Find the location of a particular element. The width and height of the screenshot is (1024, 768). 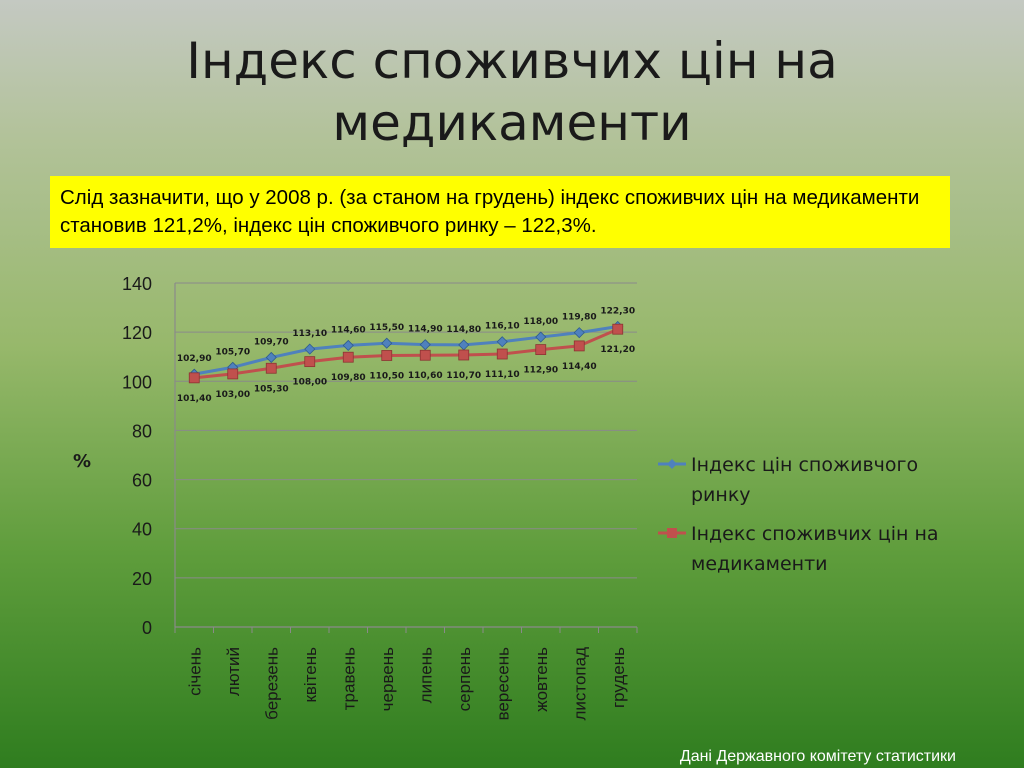

source-note: Дані Державного комітету статистики is located at coordinates (817, 756).